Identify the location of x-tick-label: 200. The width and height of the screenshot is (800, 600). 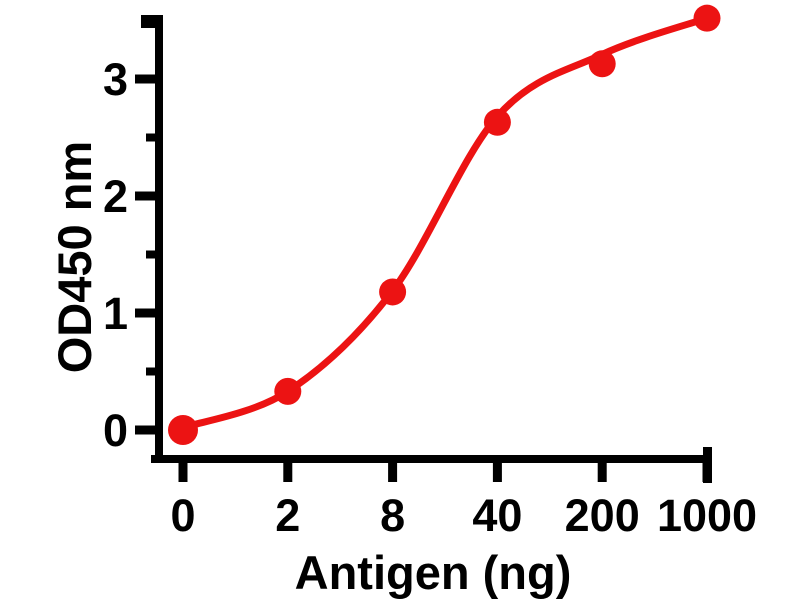
(602, 515).